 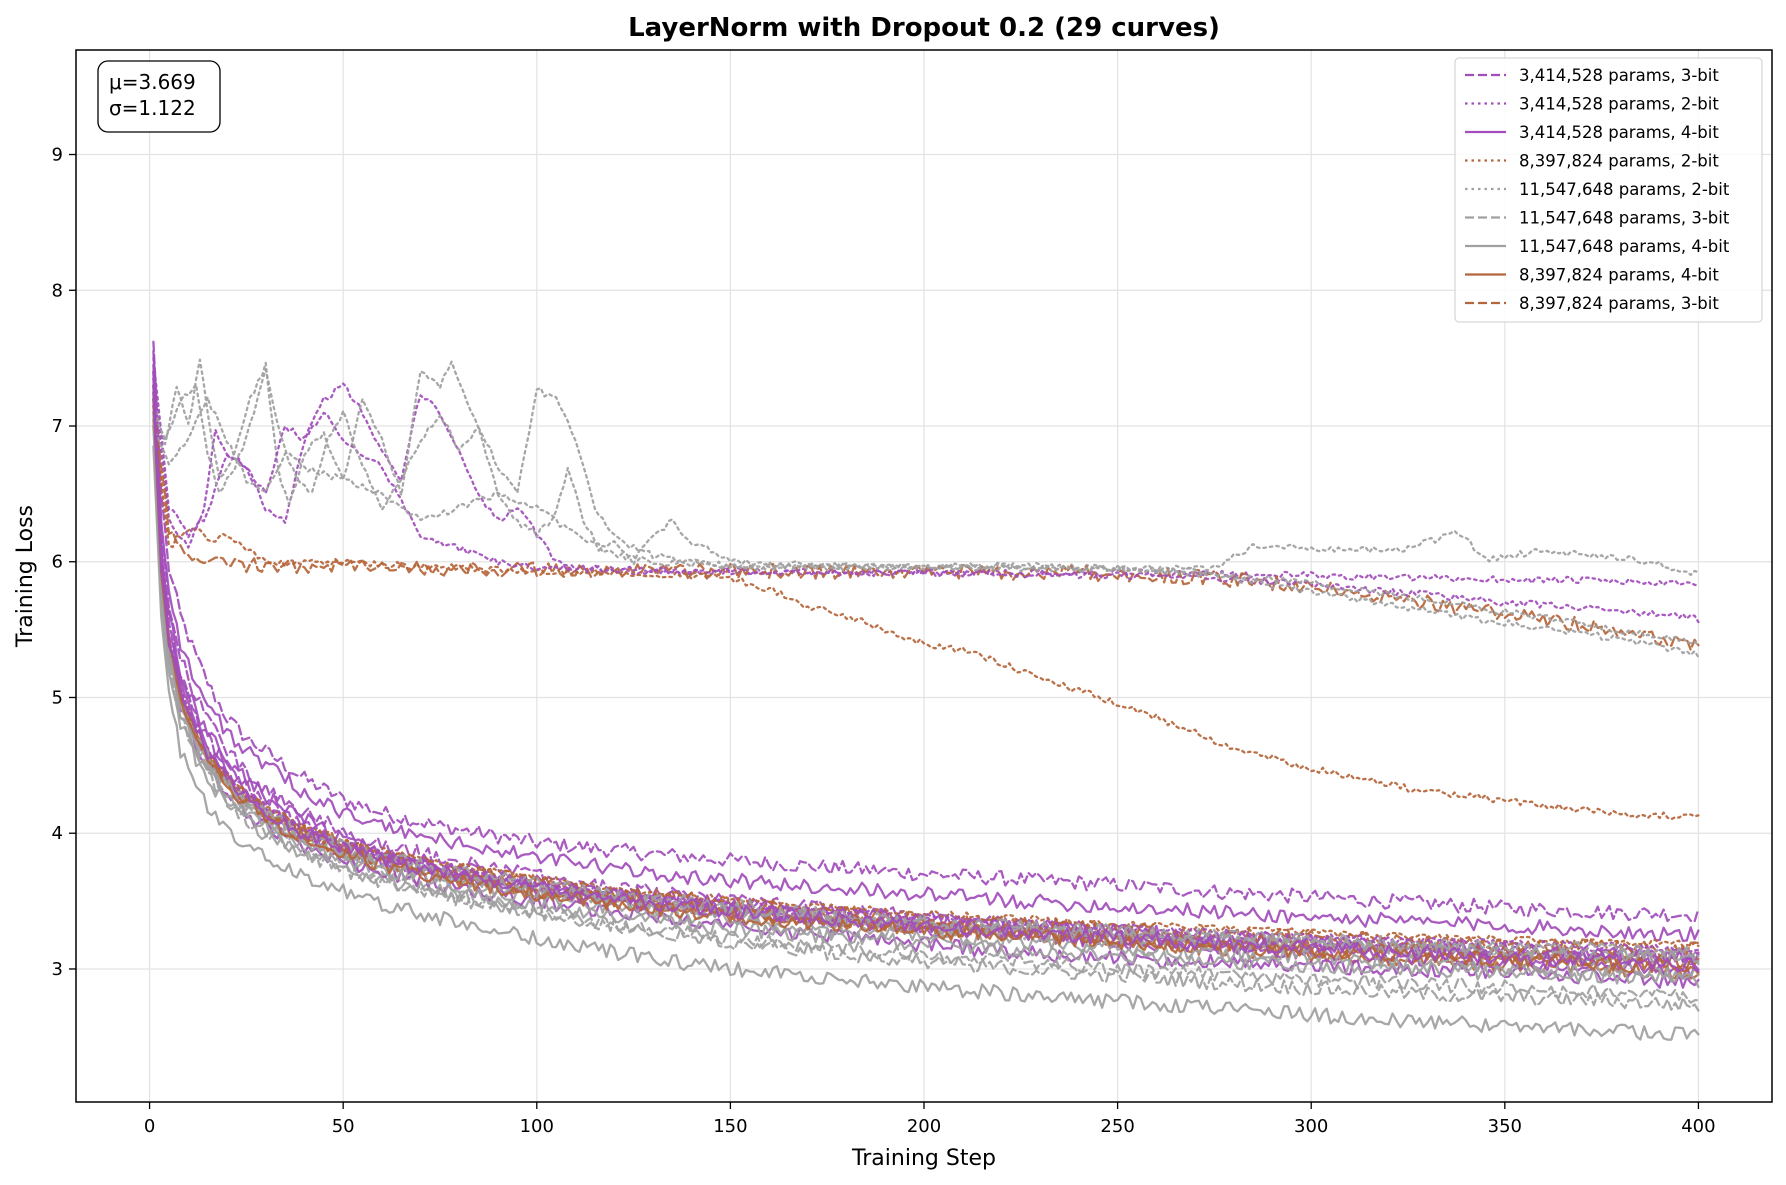 I want to click on y-tick-label: 4, so click(x=57, y=833).